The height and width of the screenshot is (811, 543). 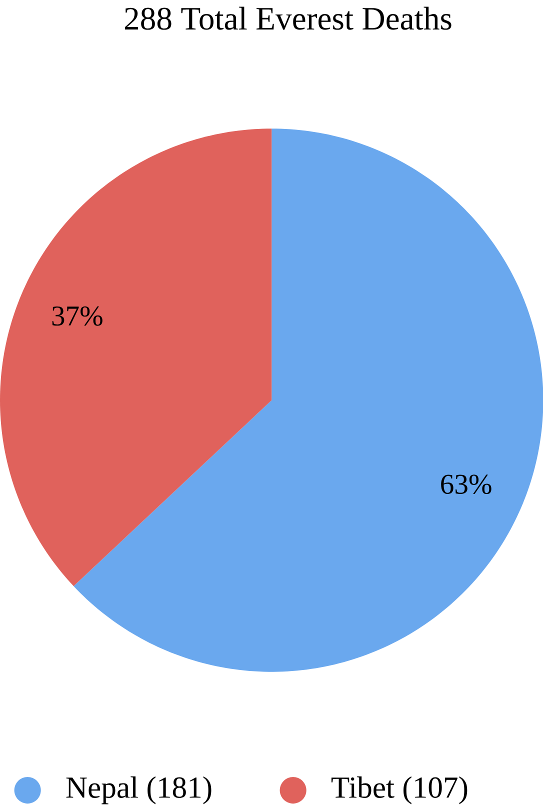 I want to click on legend-label: Tibet (107), so click(x=399, y=790).